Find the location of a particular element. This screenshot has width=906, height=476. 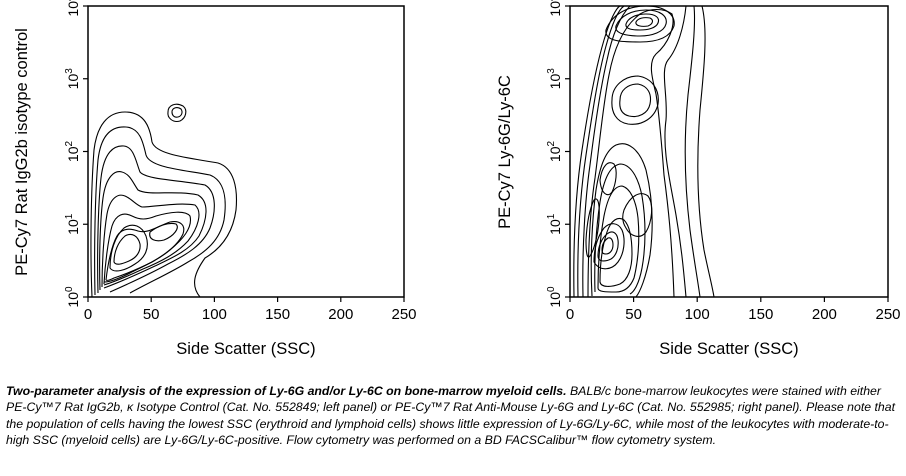

y-axis-label: PE-Cy7 Rat IgG2b isotype control is located at coordinates (22, 152).